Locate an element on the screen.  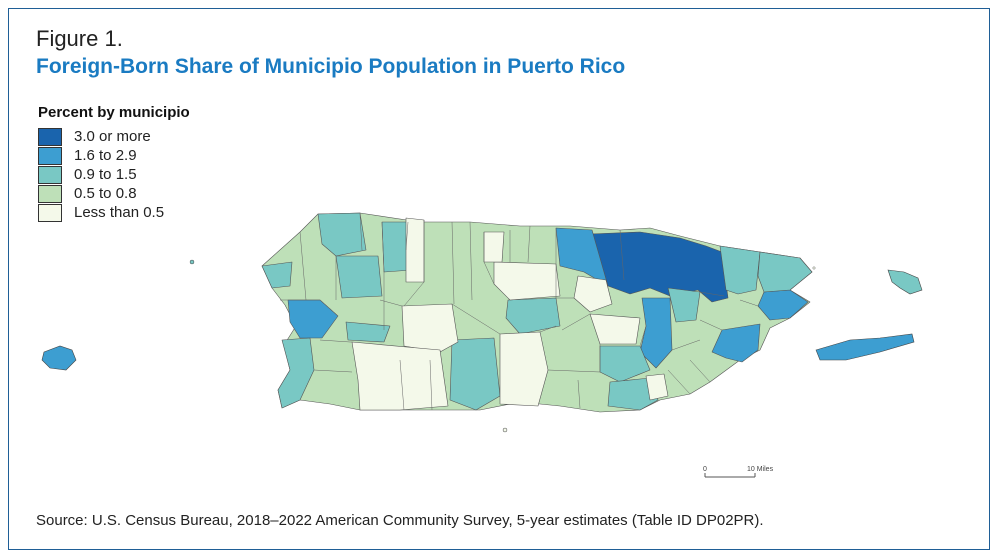
legend-item: 1.6 to 2.9 is located at coordinates (114, 155).